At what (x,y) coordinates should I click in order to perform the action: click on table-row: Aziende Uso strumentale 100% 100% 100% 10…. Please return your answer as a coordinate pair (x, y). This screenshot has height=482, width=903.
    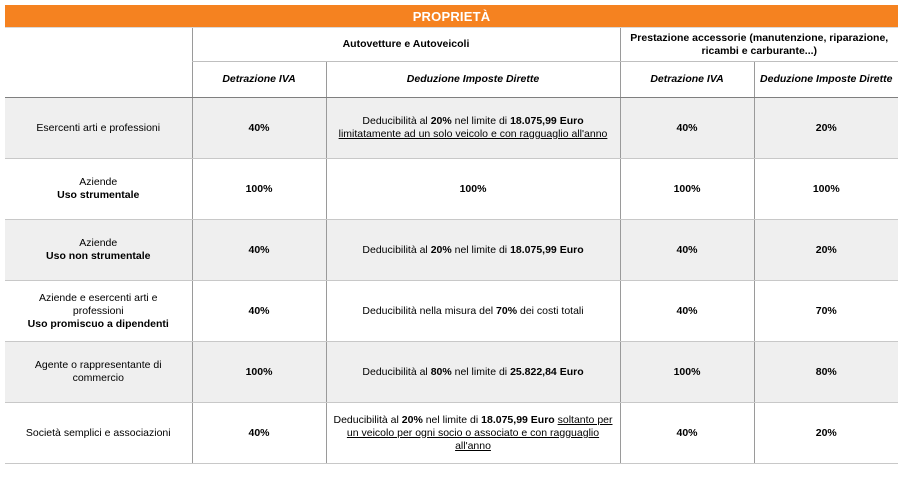
    Looking at the image, I should click on (452, 189).